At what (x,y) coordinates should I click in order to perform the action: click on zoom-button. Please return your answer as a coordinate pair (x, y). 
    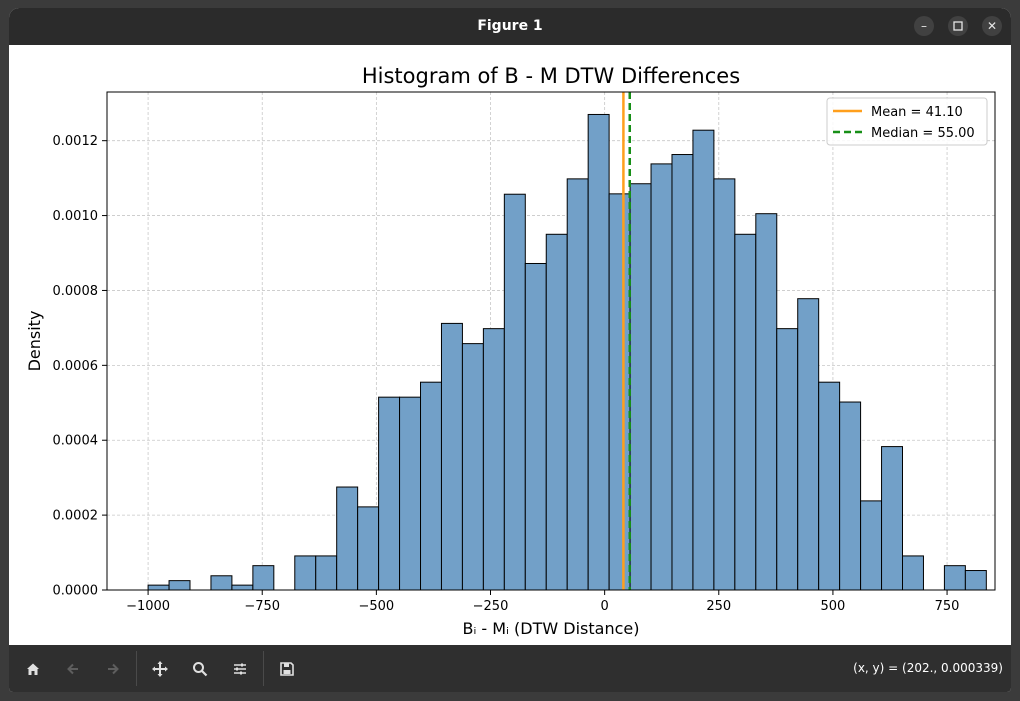
    Looking at the image, I should click on (200, 668).